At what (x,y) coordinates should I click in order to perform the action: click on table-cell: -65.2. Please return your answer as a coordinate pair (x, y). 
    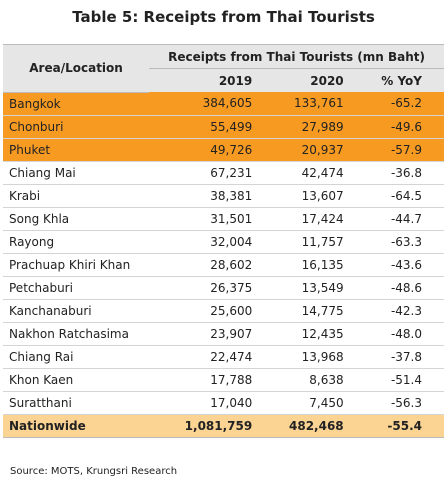
    Looking at the image, I should click on (396, 104).